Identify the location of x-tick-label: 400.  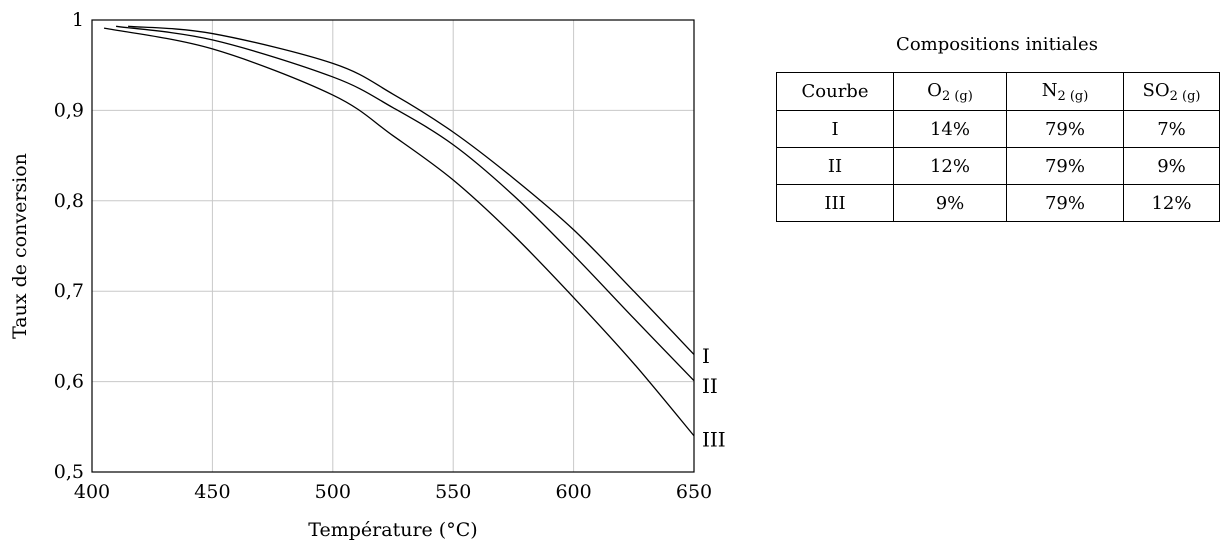
(92, 492).